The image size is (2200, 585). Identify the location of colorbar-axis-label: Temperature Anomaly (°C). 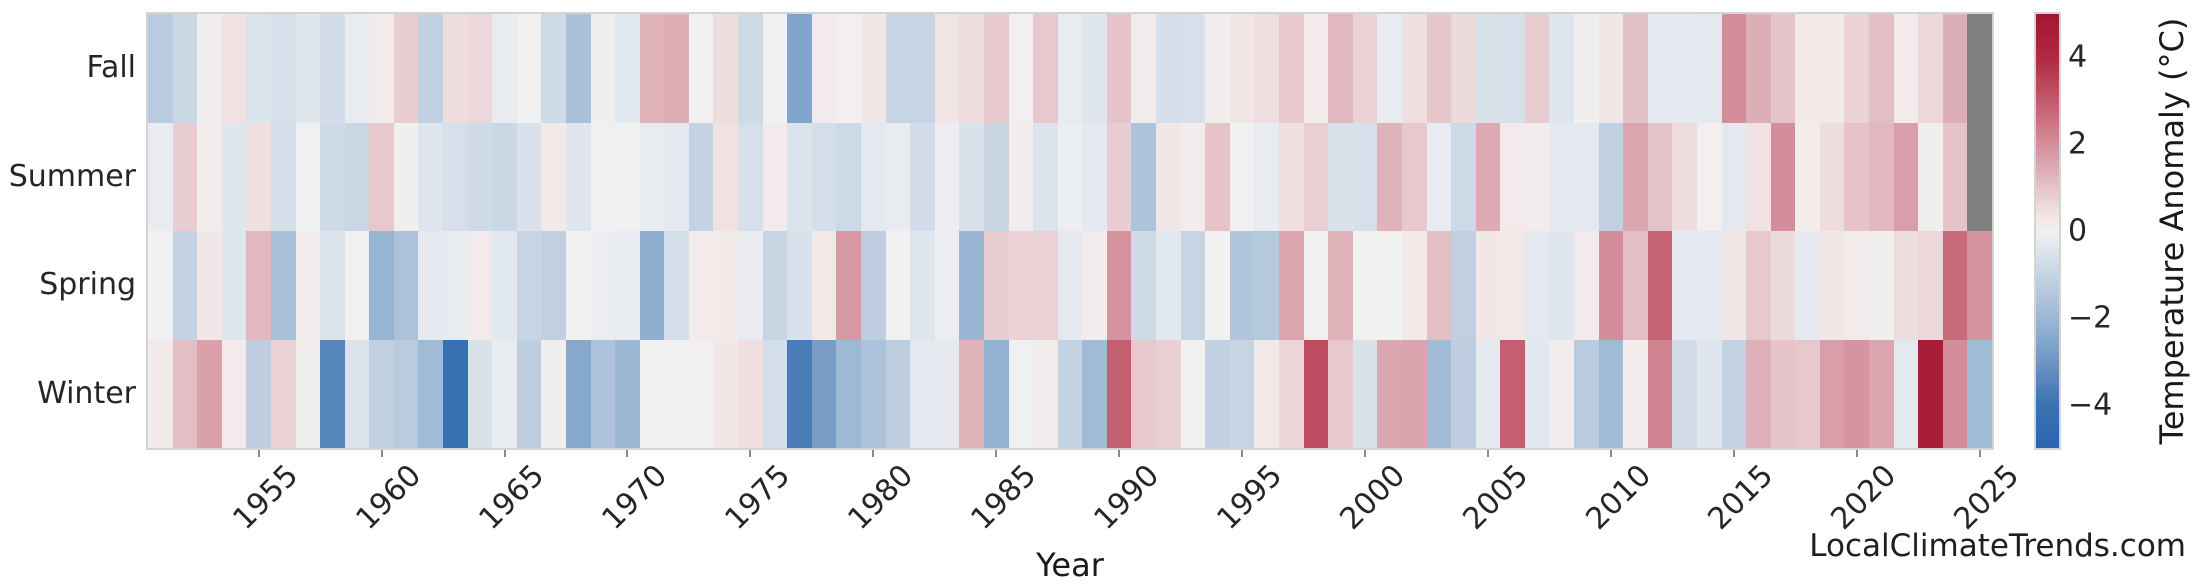
(2172, 231).